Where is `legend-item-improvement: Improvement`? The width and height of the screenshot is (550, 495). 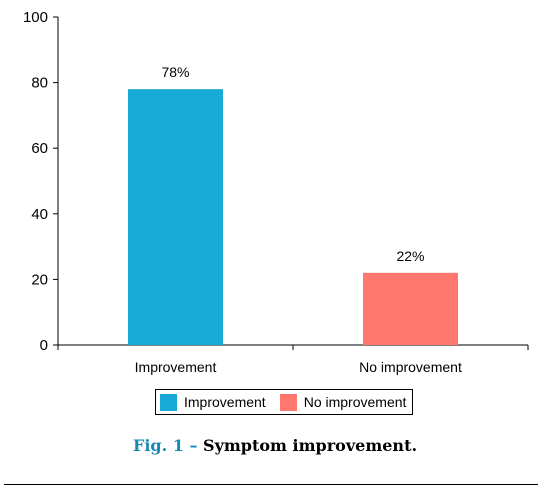
legend-item-improvement: Improvement is located at coordinates (213, 402).